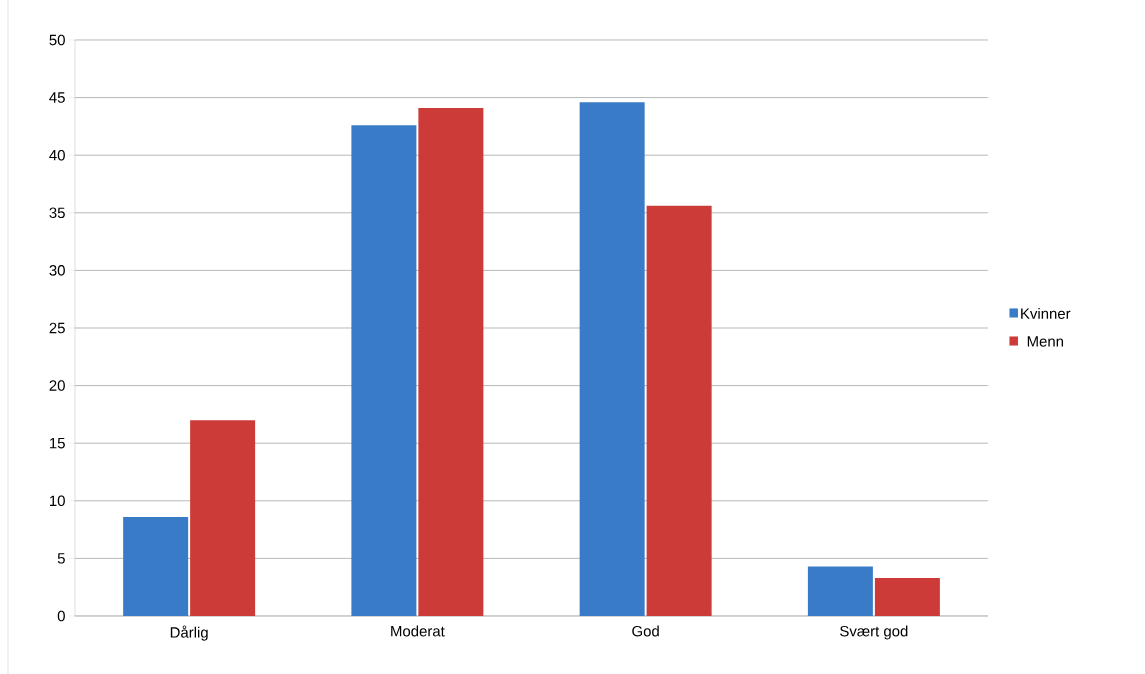 This screenshot has width=1145, height=674. What do you see at coordinates (61, 558) in the screenshot?
I see `y-tick-label: 5` at bounding box center [61, 558].